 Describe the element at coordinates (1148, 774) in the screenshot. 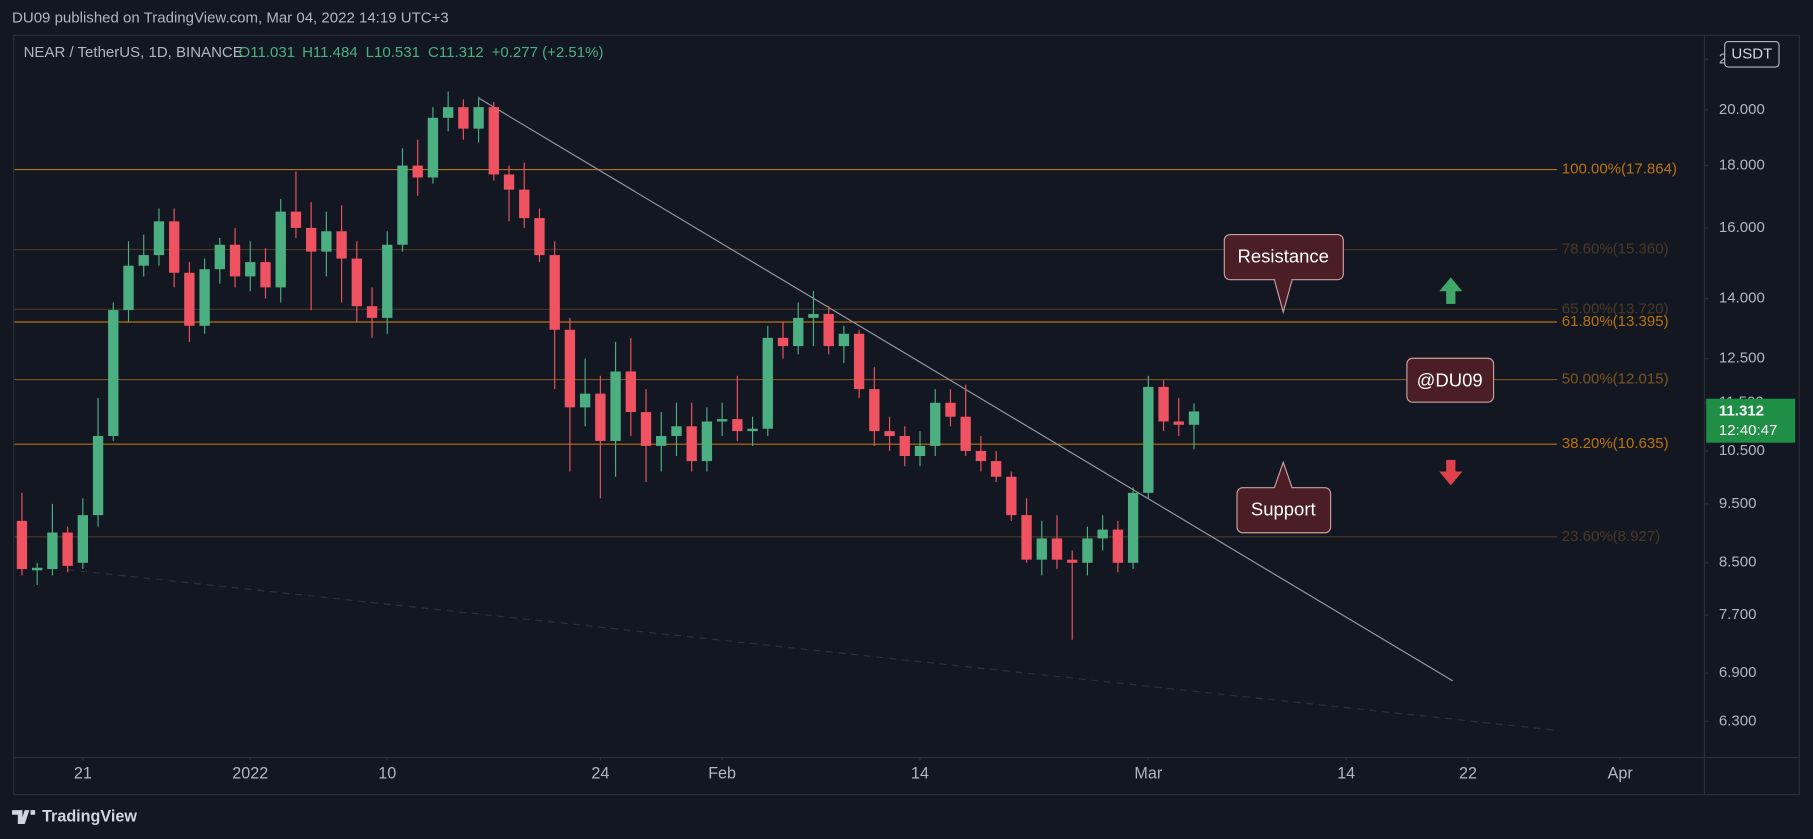

I see `x-tick-label: Mar` at that location.